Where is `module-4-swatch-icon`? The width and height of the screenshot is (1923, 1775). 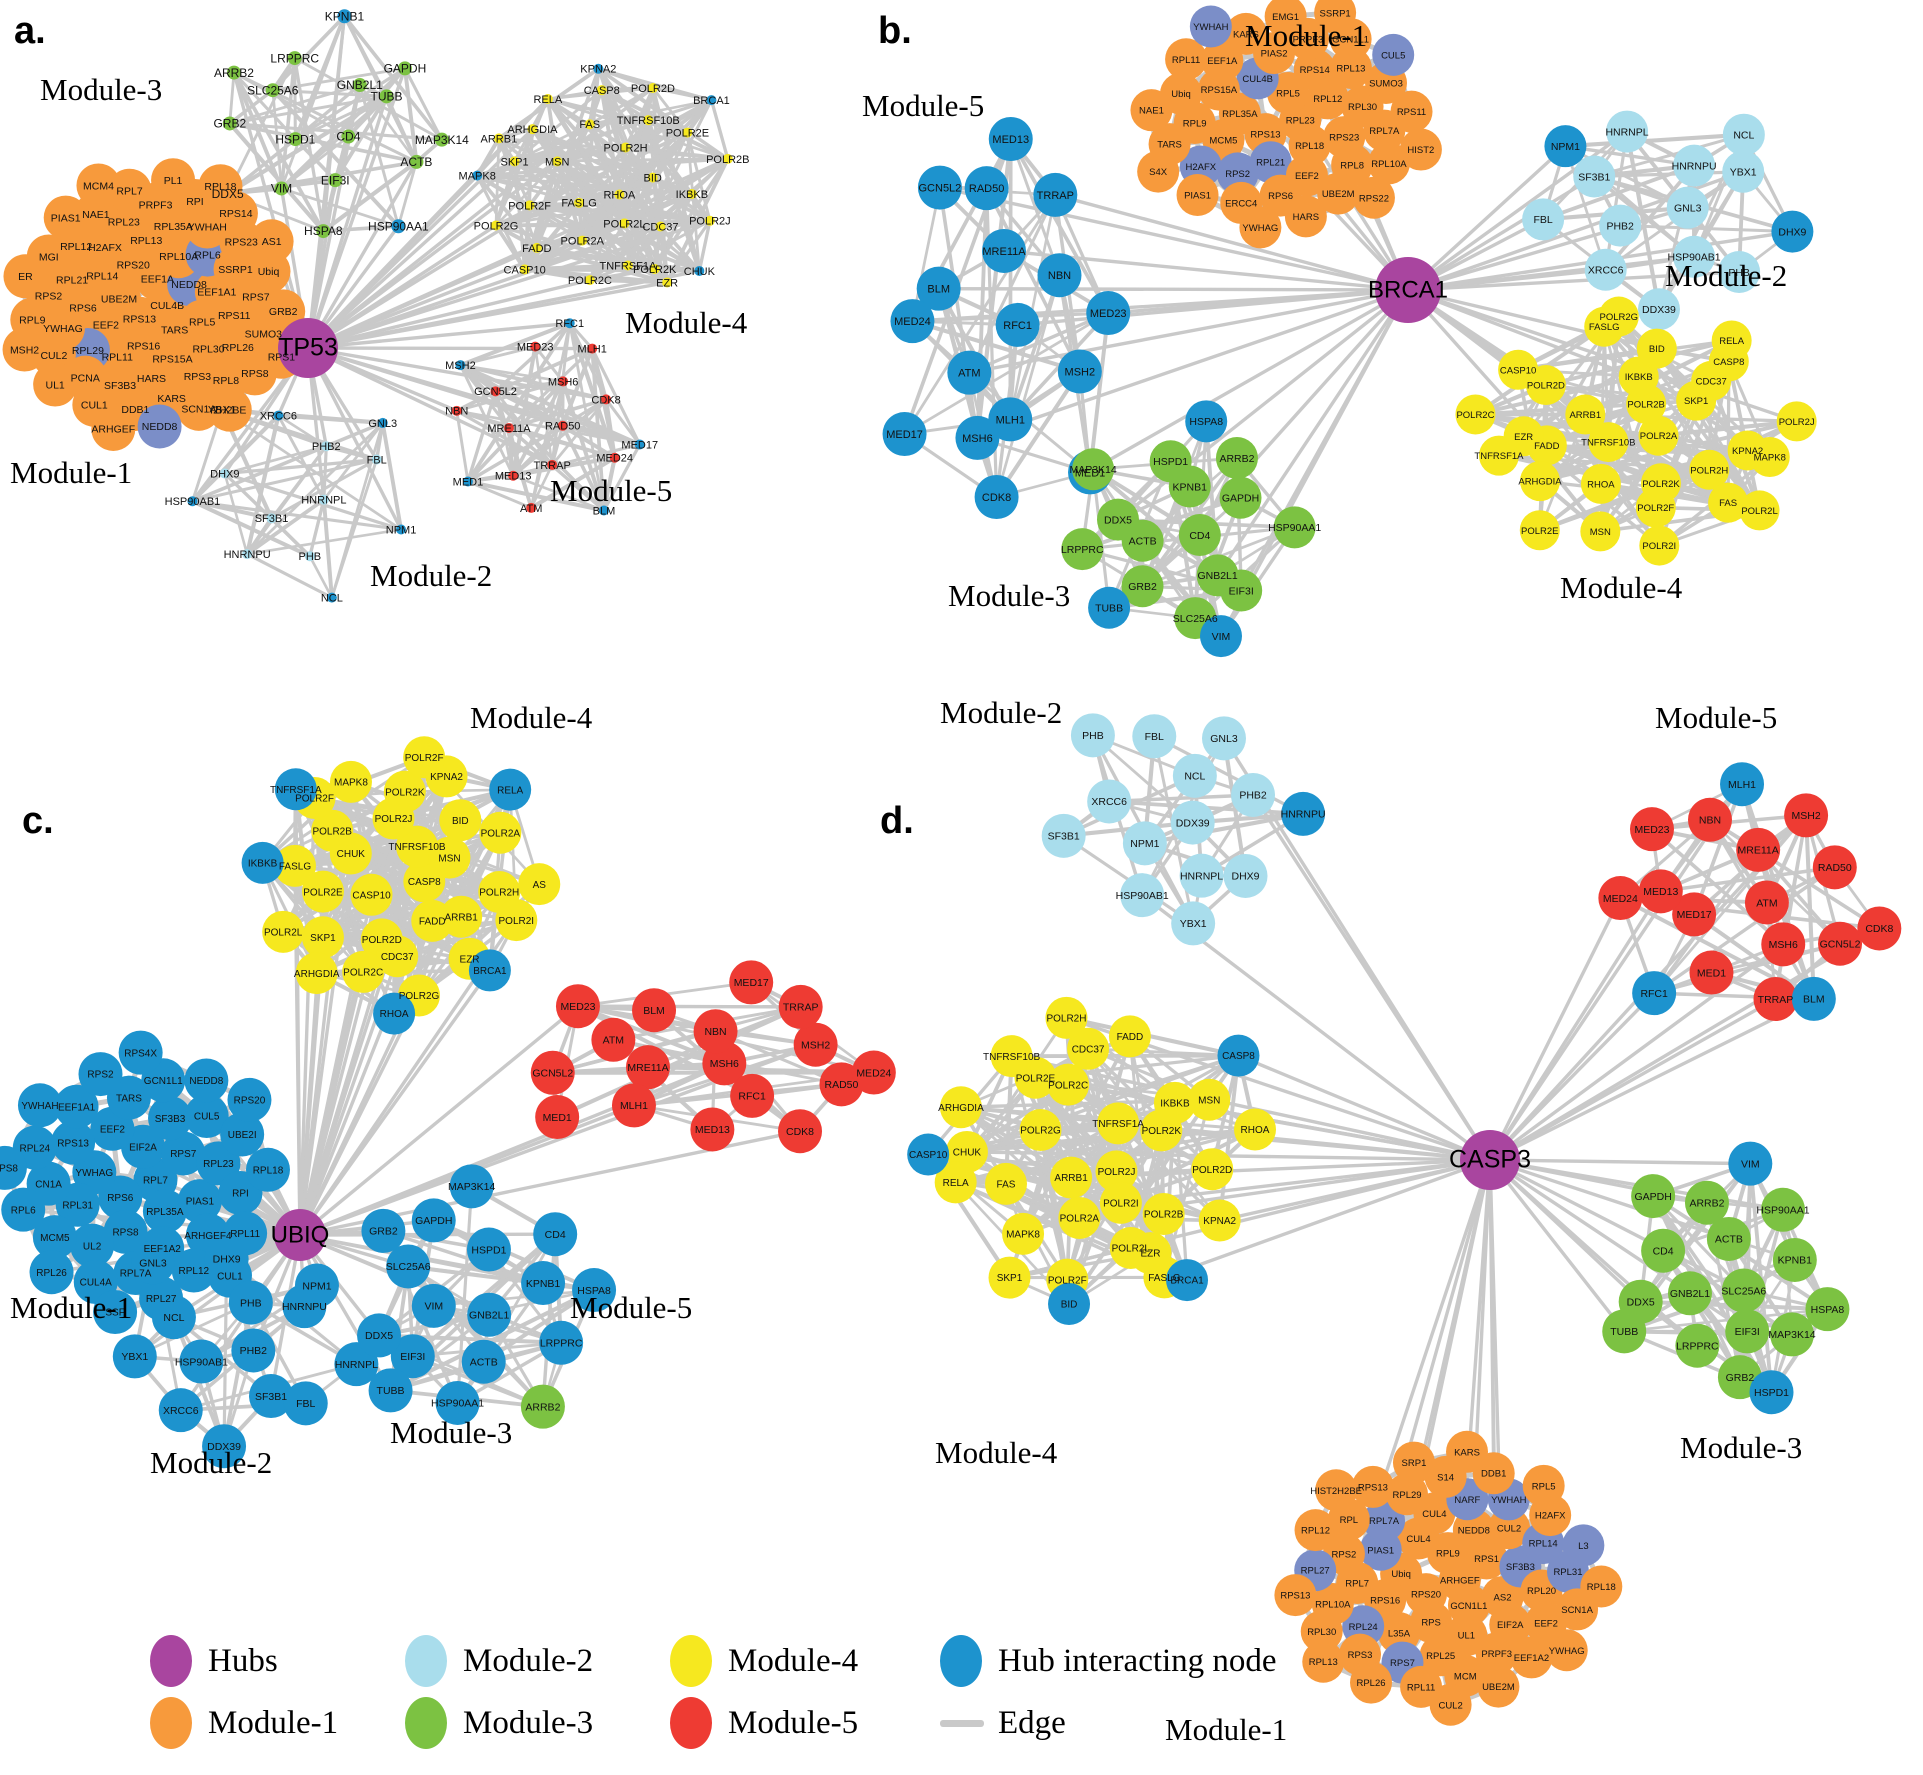 module-4-swatch-icon is located at coordinates (691, 1661).